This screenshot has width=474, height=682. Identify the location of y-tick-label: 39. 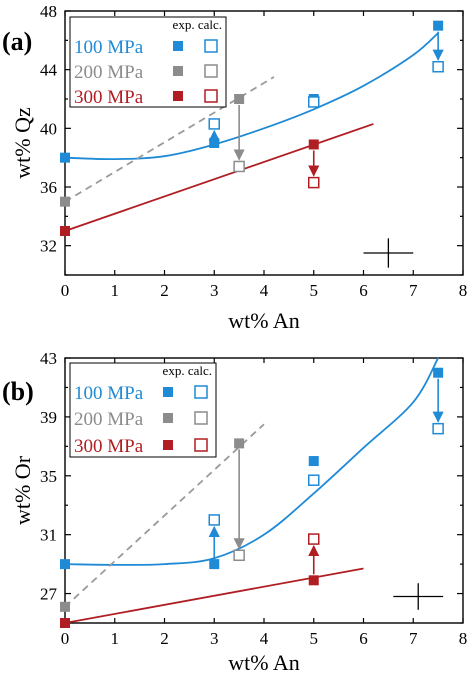
(48, 417).